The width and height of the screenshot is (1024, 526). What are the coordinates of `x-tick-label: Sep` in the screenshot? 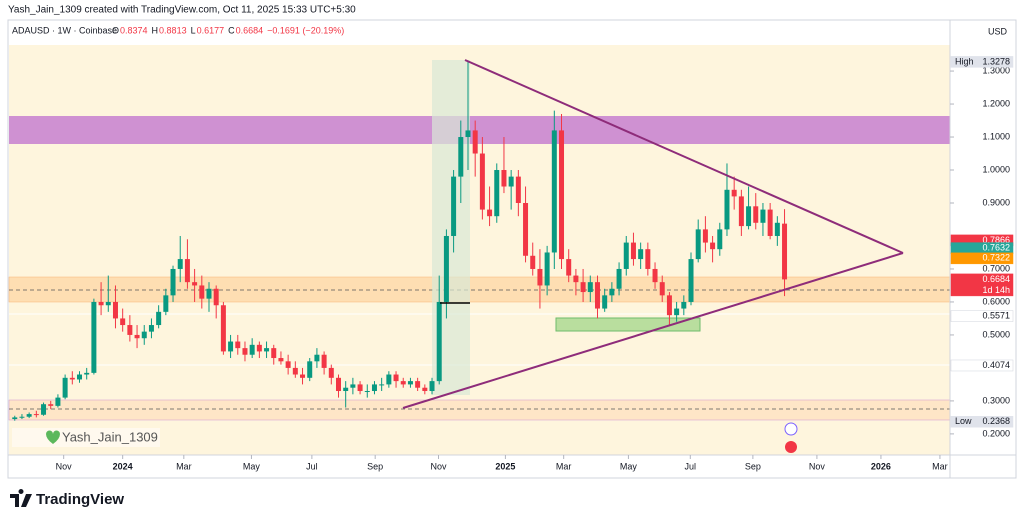 It's located at (753, 466).